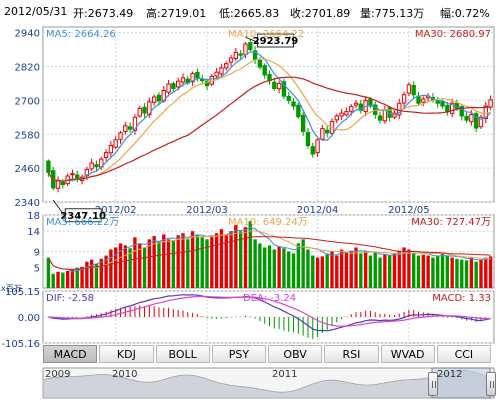 This screenshot has height=404, width=503. Describe the element at coordinates (182, 354) in the screenshot. I see `tab-boll: BOLL` at that location.